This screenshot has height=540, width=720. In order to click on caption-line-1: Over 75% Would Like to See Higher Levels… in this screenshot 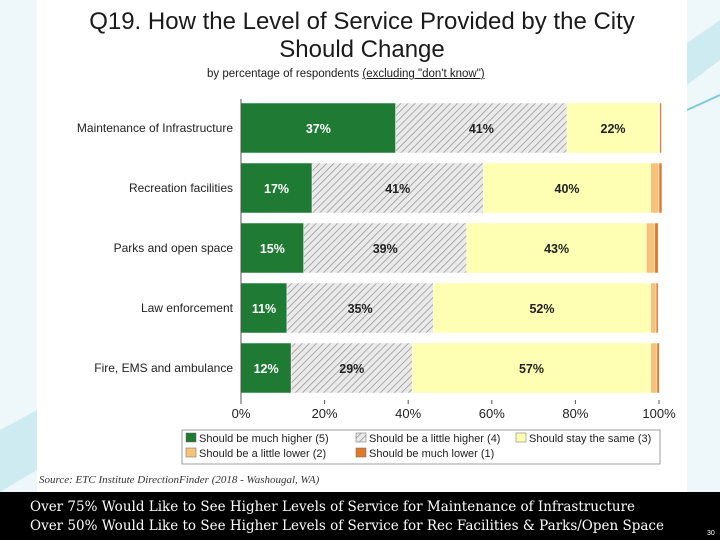, I will do `click(333, 507)`.